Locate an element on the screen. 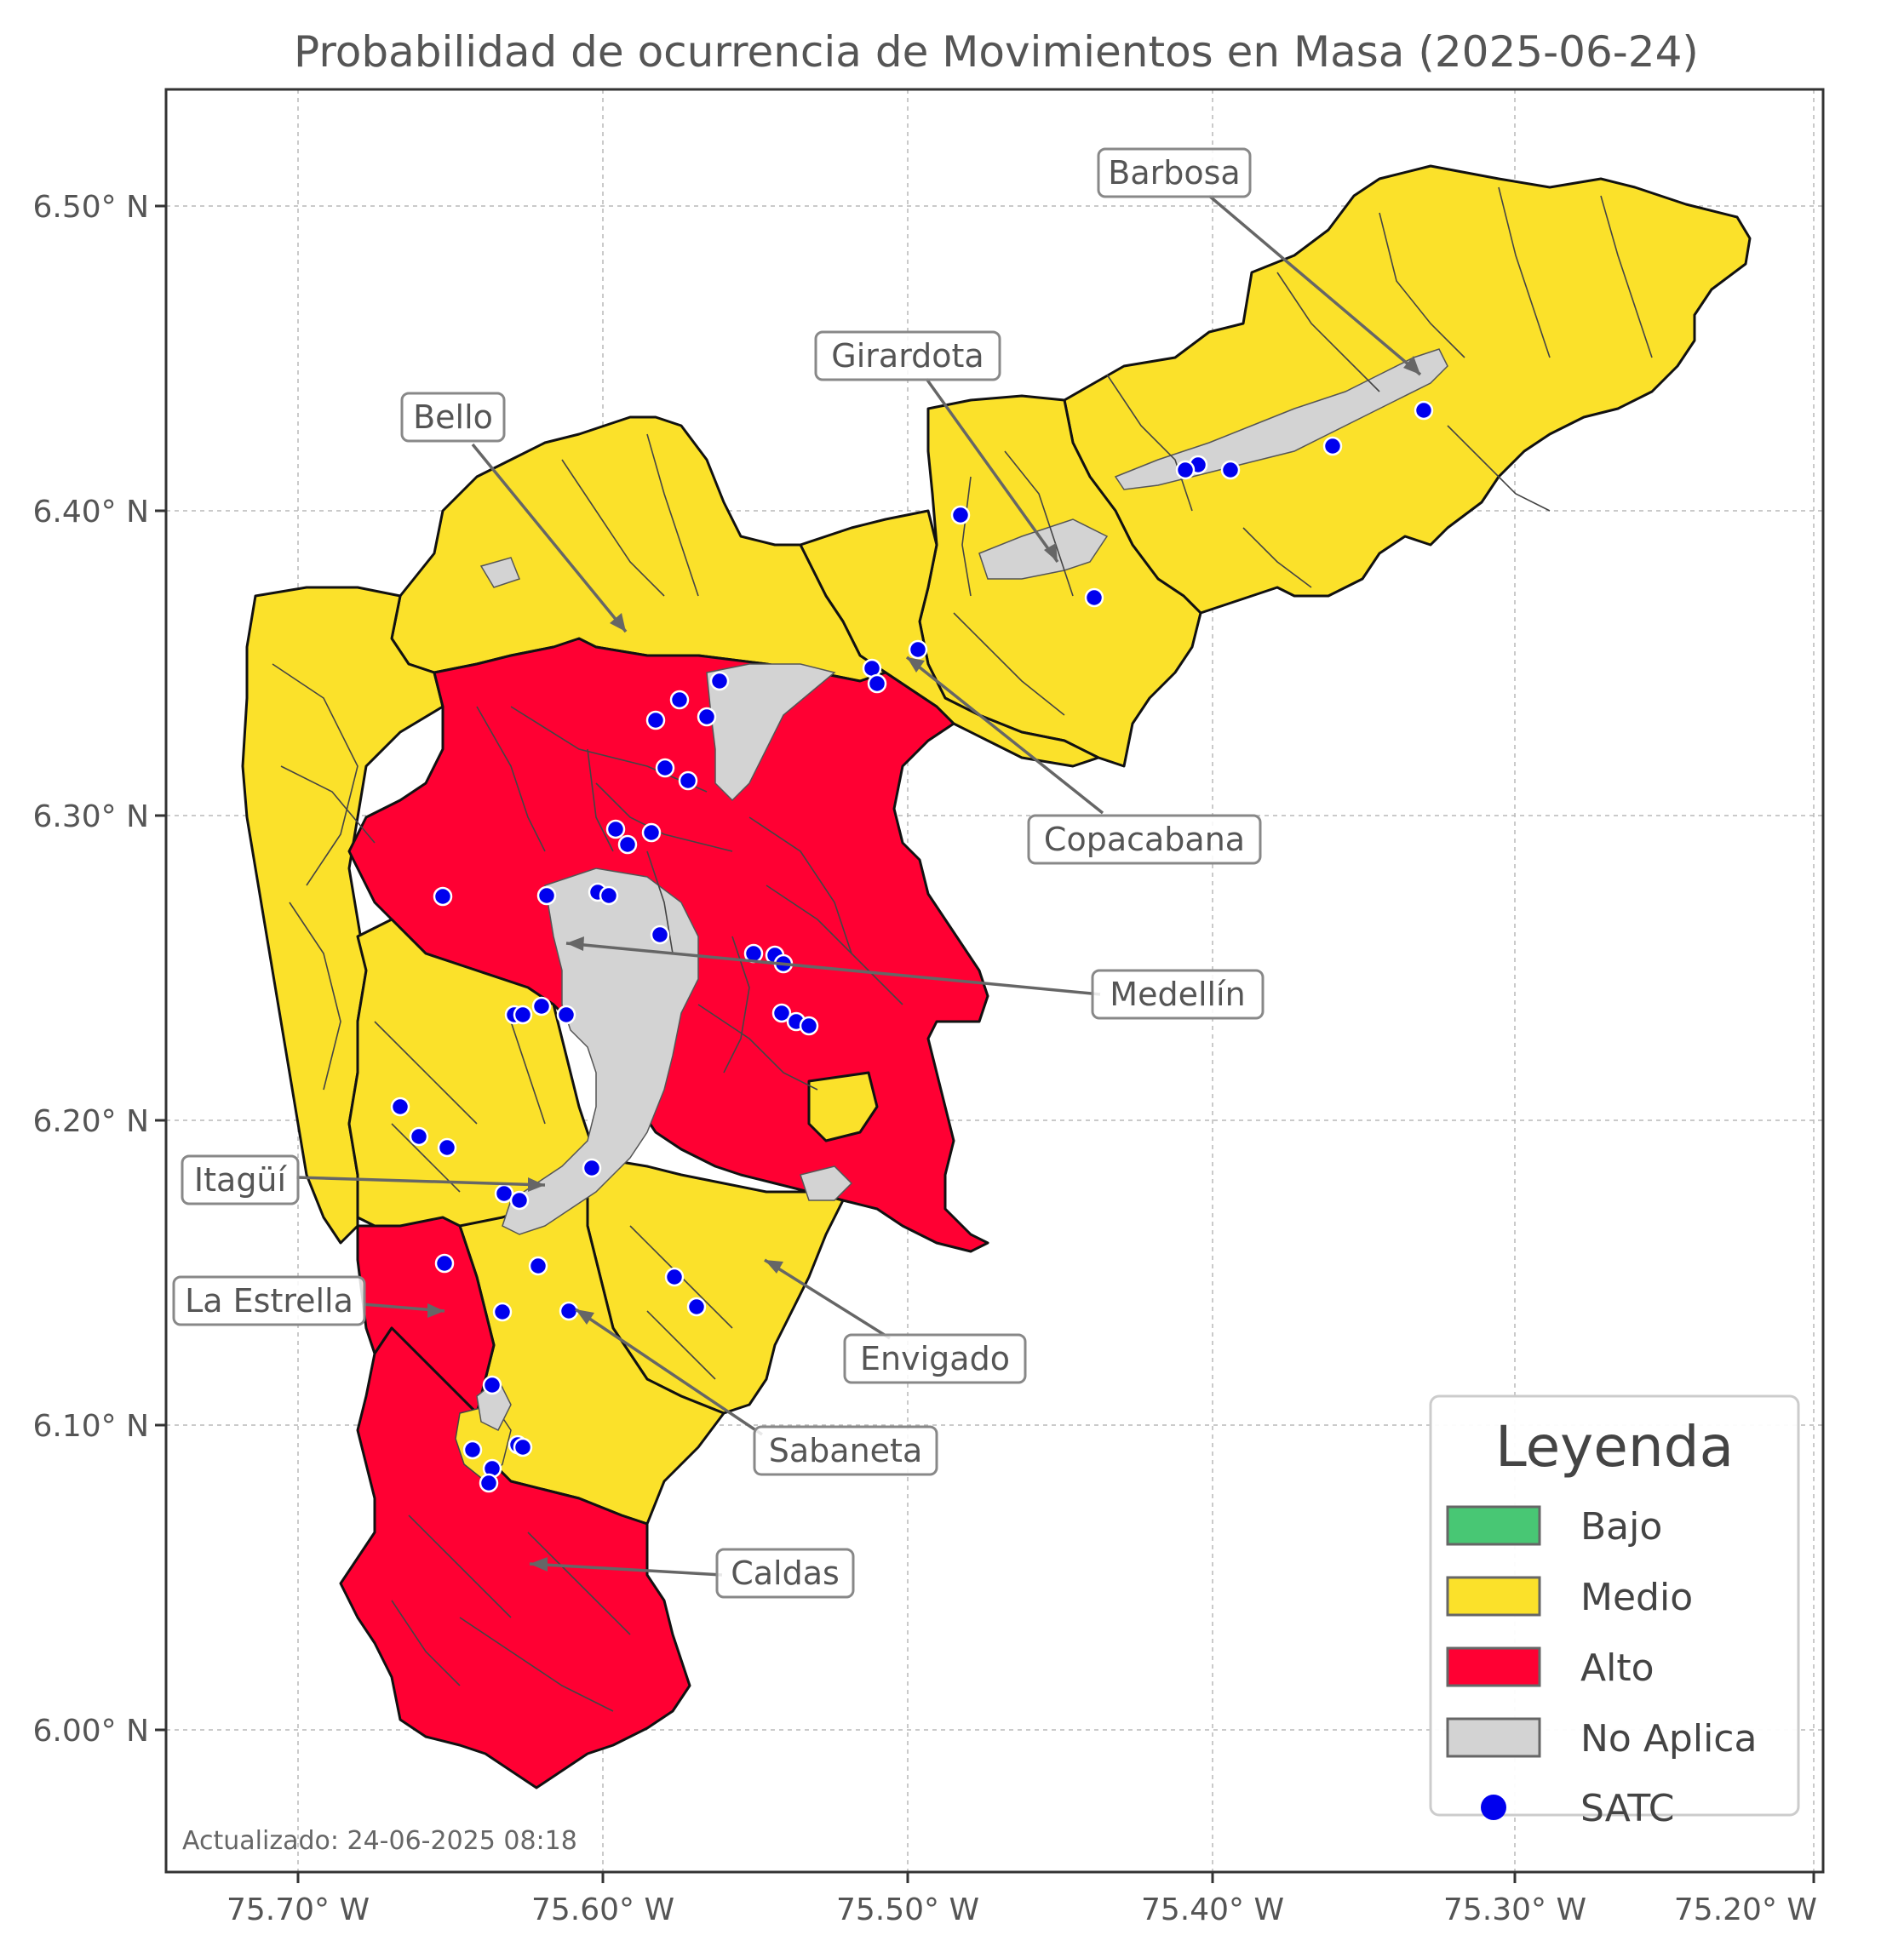 This screenshot has height=1941, width=1904. y-tick-label: 6.10° N is located at coordinates (90, 1426).